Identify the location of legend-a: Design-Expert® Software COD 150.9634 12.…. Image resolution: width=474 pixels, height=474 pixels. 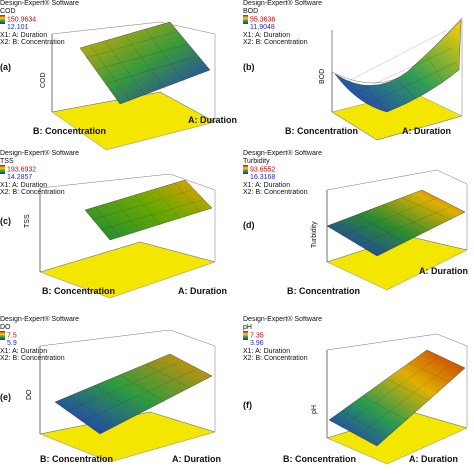
(39, 23).